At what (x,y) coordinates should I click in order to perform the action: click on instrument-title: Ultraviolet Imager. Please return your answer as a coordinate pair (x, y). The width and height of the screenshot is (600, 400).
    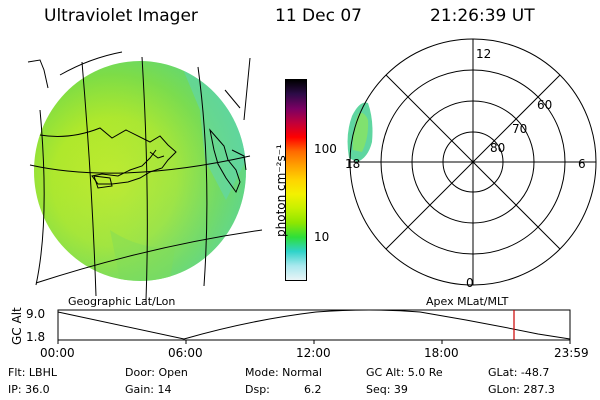
    Looking at the image, I should click on (121, 16).